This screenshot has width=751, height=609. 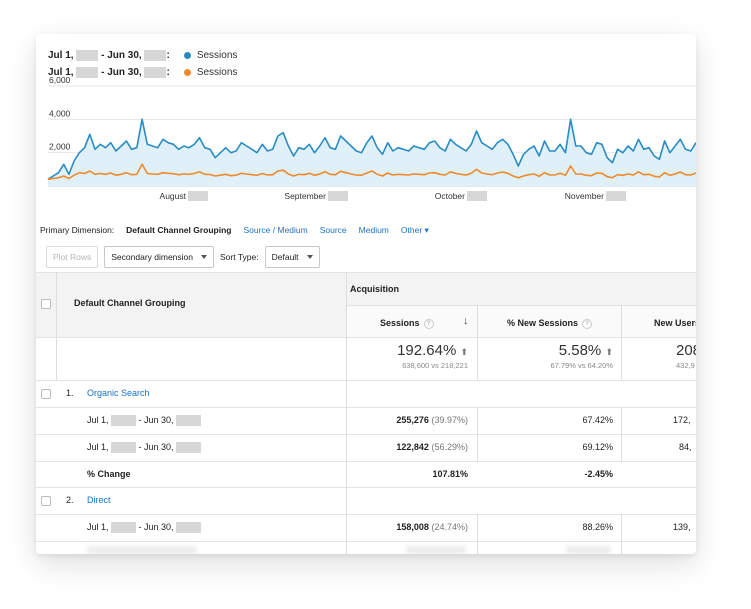 I want to click on sessions-column-header: Sessions?, so click(x=407, y=323).